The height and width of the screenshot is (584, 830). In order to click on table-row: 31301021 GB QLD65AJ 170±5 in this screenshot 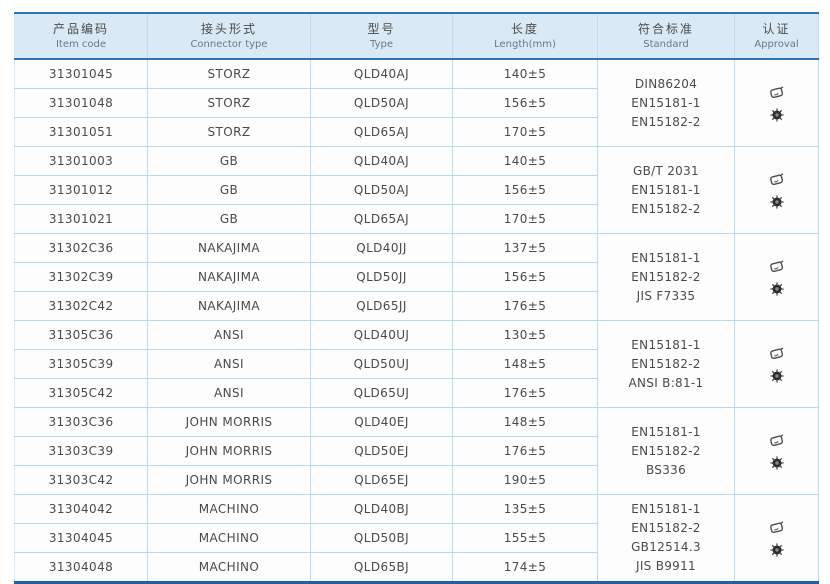, I will do `click(416, 219)`.